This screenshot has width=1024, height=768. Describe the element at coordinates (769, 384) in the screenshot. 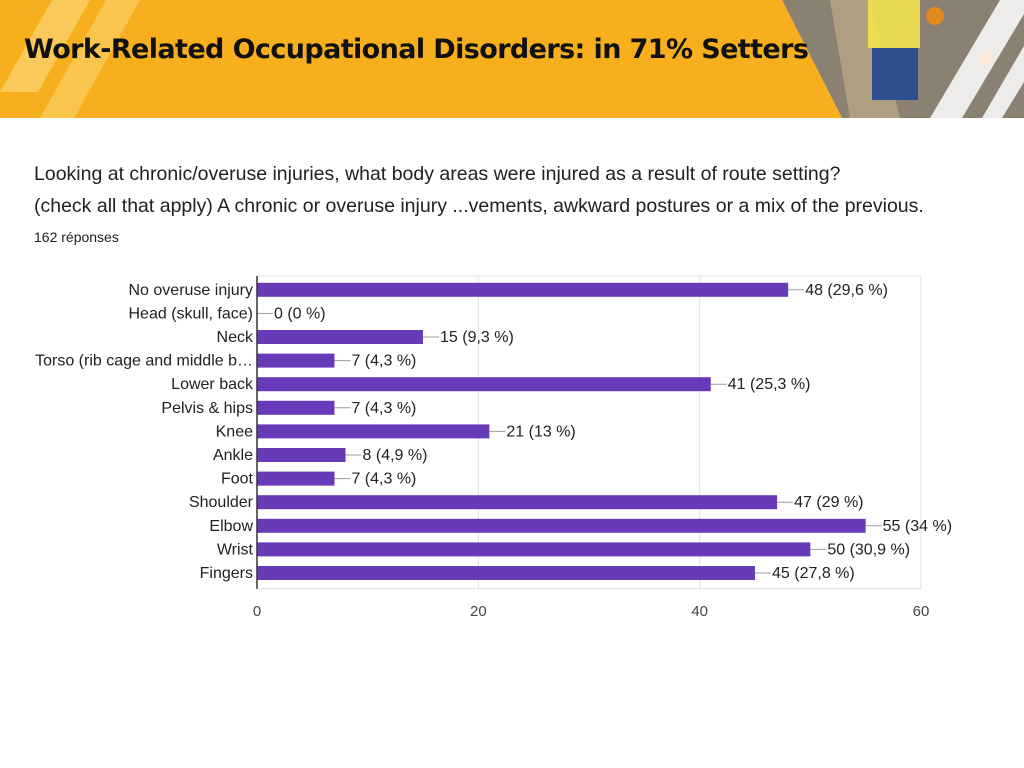

I see `data-label: 41 (25,3 %)` at that location.